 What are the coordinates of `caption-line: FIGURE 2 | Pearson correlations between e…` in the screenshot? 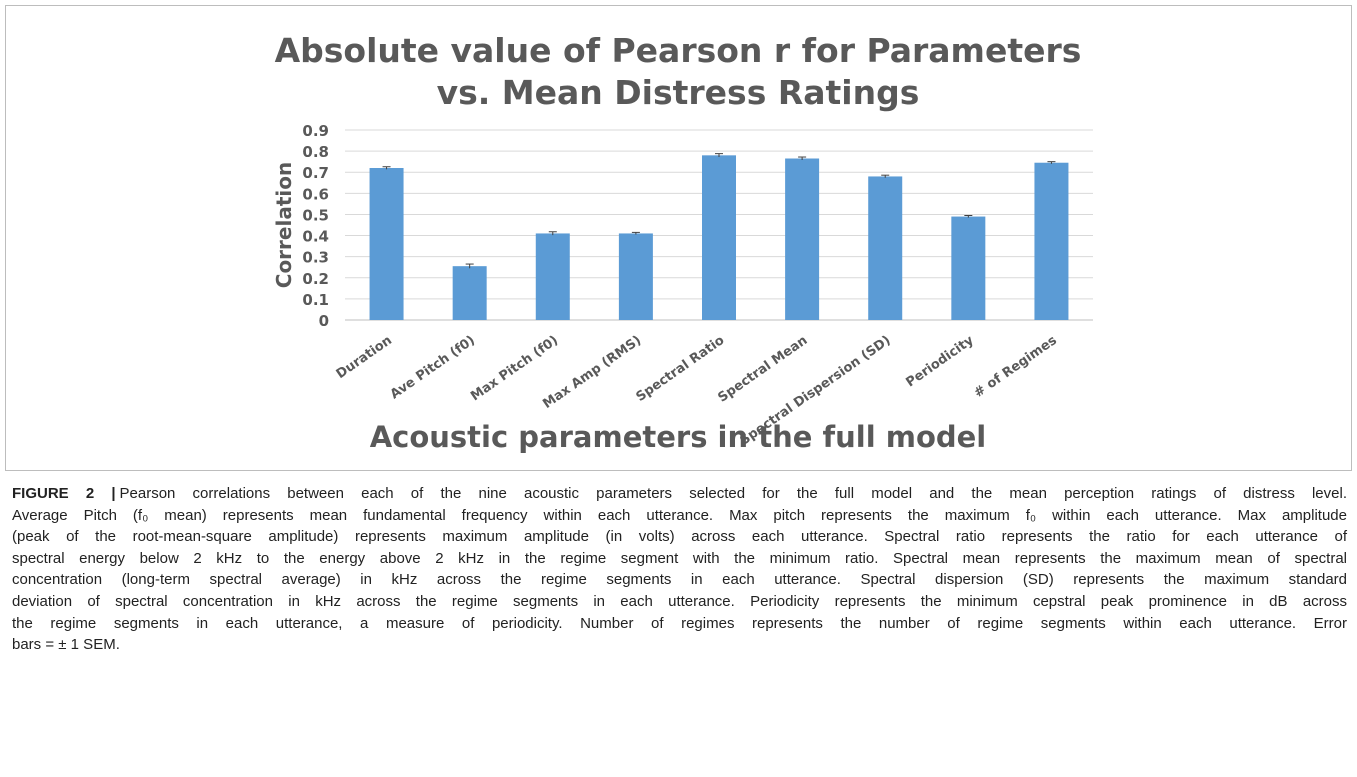 It's located at (679, 494).